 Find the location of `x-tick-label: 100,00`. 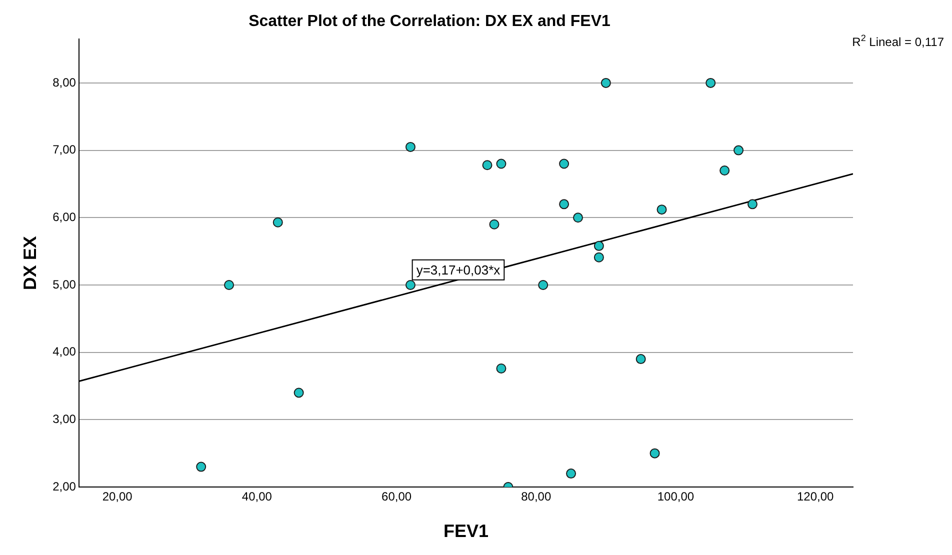

x-tick-label: 100,00 is located at coordinates (675, 497).